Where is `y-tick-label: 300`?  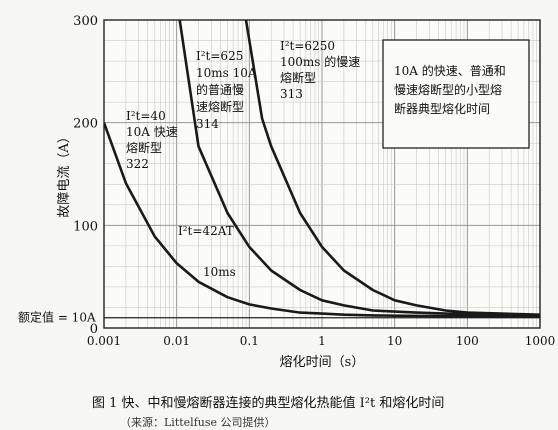 y-tick-label: 300 is located at coordinates (85, 21).